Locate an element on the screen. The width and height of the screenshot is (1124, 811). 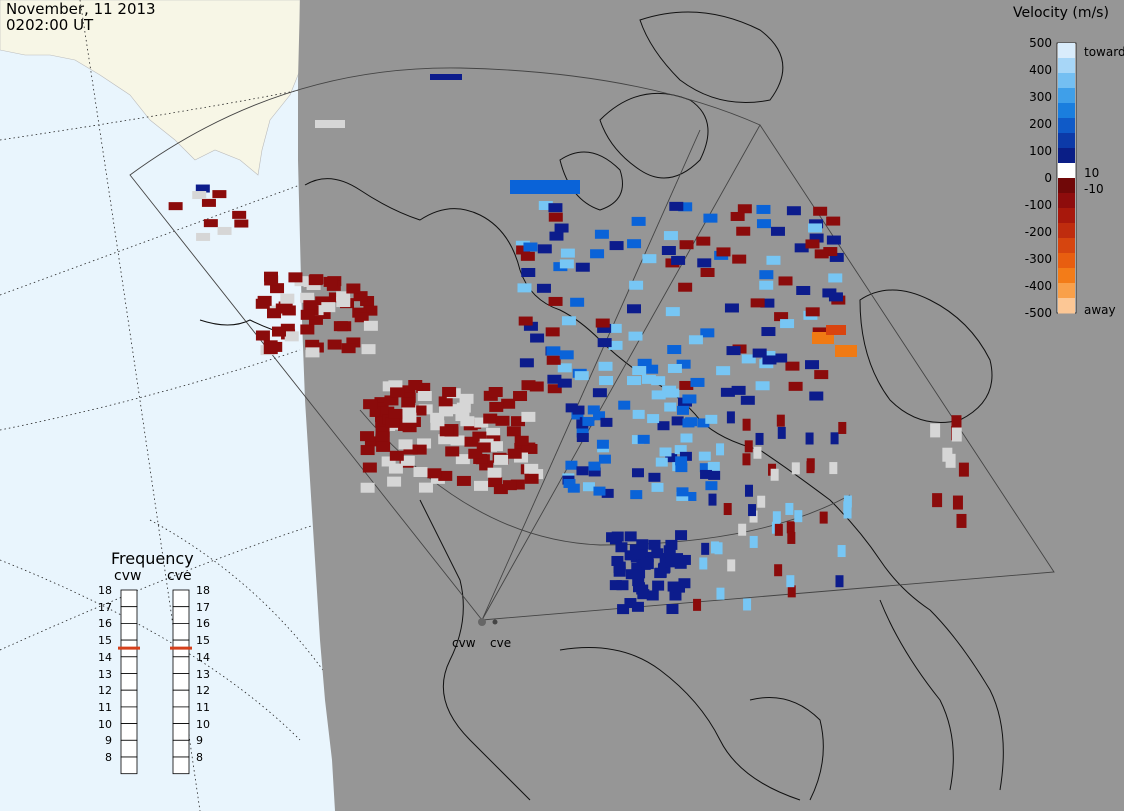
colorbar-tick-label: 0 is located at coordinates (1048, 178).